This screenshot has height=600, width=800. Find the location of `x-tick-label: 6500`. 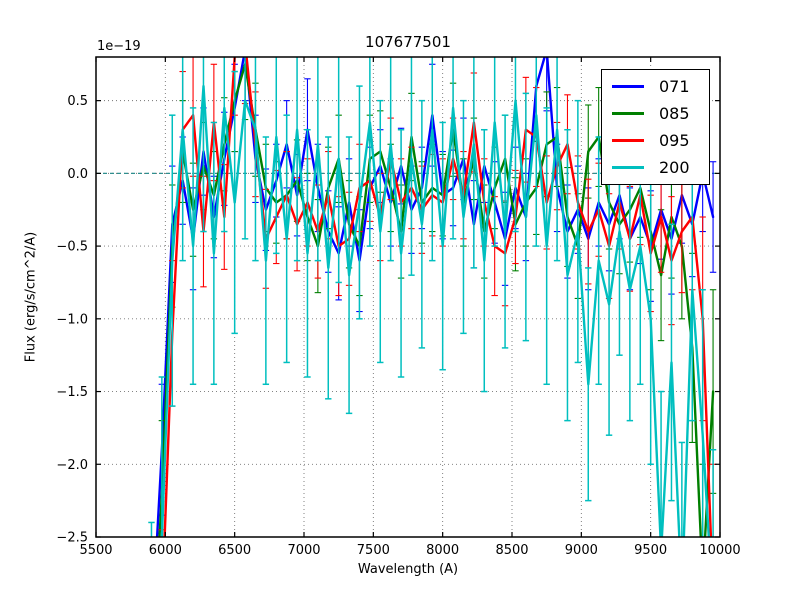

x-tick-label: 6500 is located at coordinates (234, 550).